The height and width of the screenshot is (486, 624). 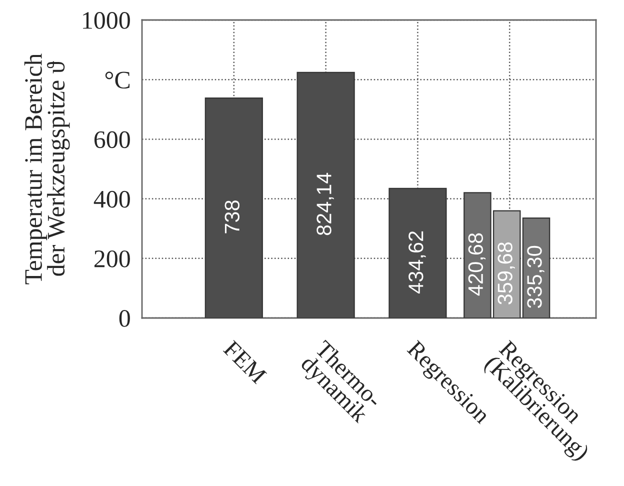 I want to click on y-tick-label: 400, so click(x=112, y=199).